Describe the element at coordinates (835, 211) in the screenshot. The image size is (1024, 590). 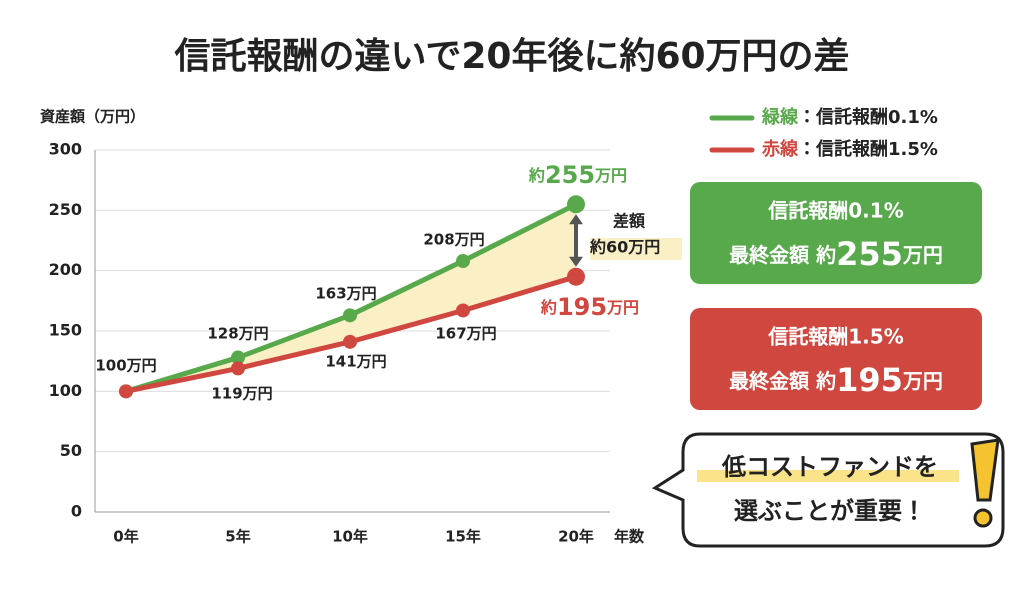
I see `summary-title: 信託報酬0.1%` at that location.